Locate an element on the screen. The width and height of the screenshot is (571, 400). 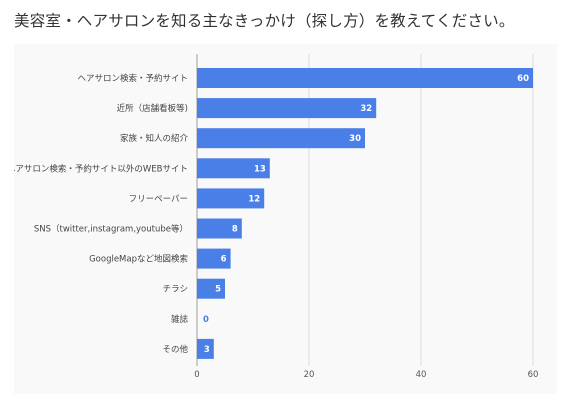
category-label: フリーペーパー is located at coordinates (158, 199).